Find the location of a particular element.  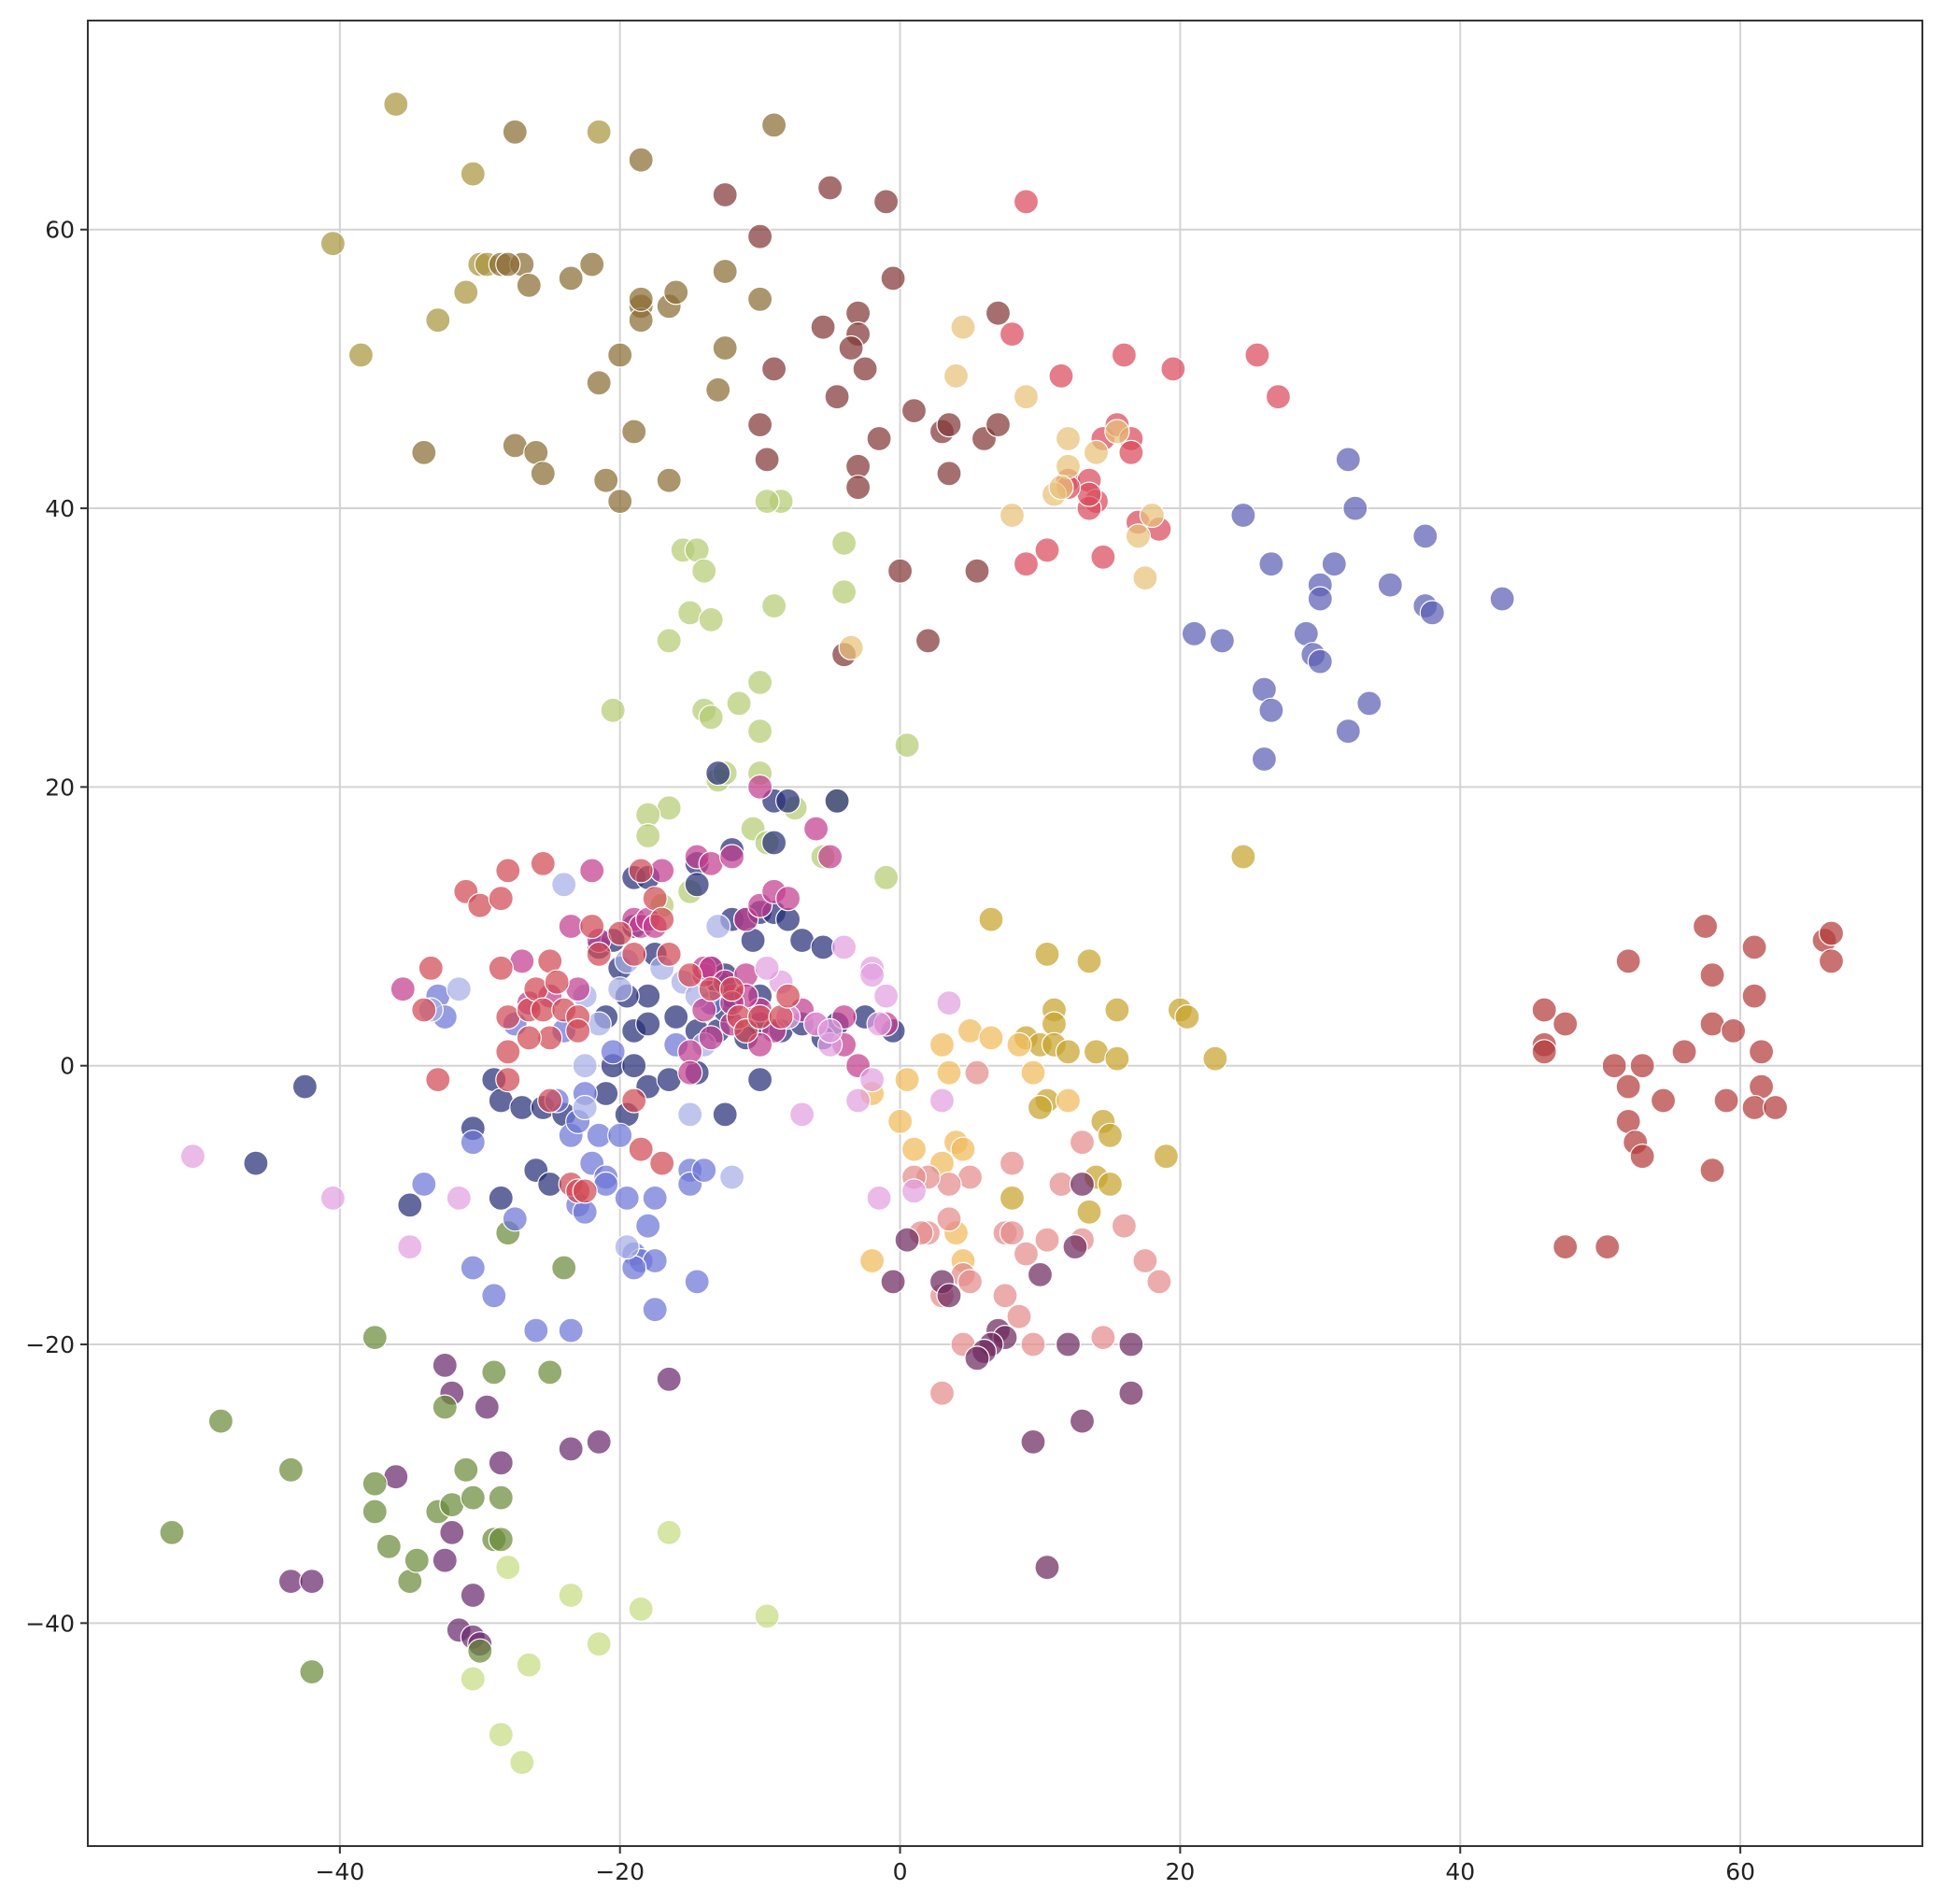

y-tick-label: −40 is located at coordinates (50, 1623).